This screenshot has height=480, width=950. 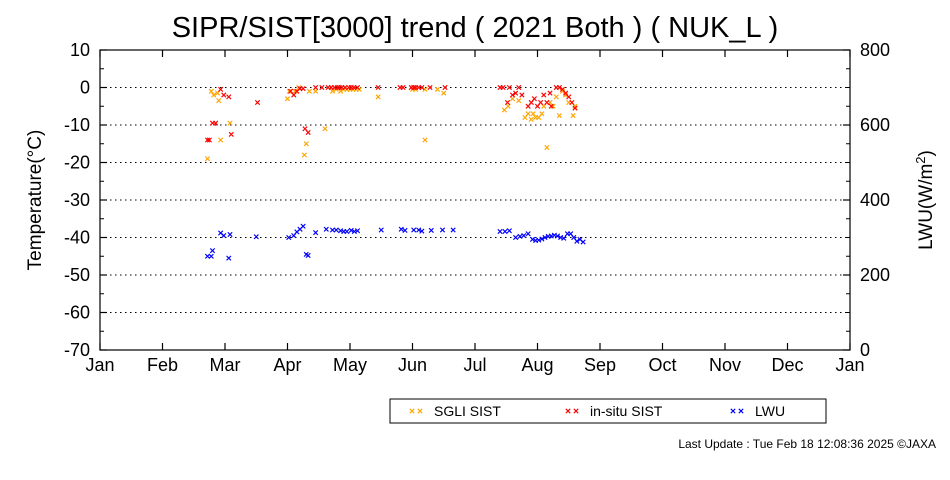 I want to click on x-tick-label: Dec, so click(x=787, y=365).